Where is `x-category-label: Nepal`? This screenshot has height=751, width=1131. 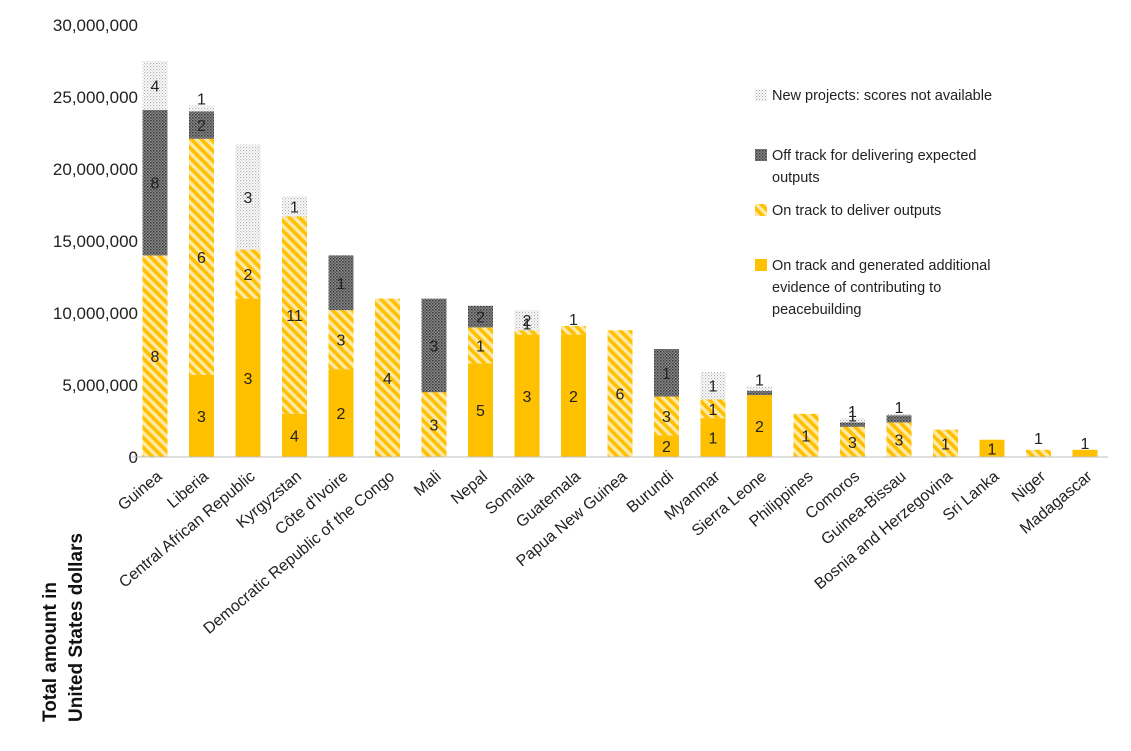 x-category-label: Nepal is located at coordinates (469, 488).